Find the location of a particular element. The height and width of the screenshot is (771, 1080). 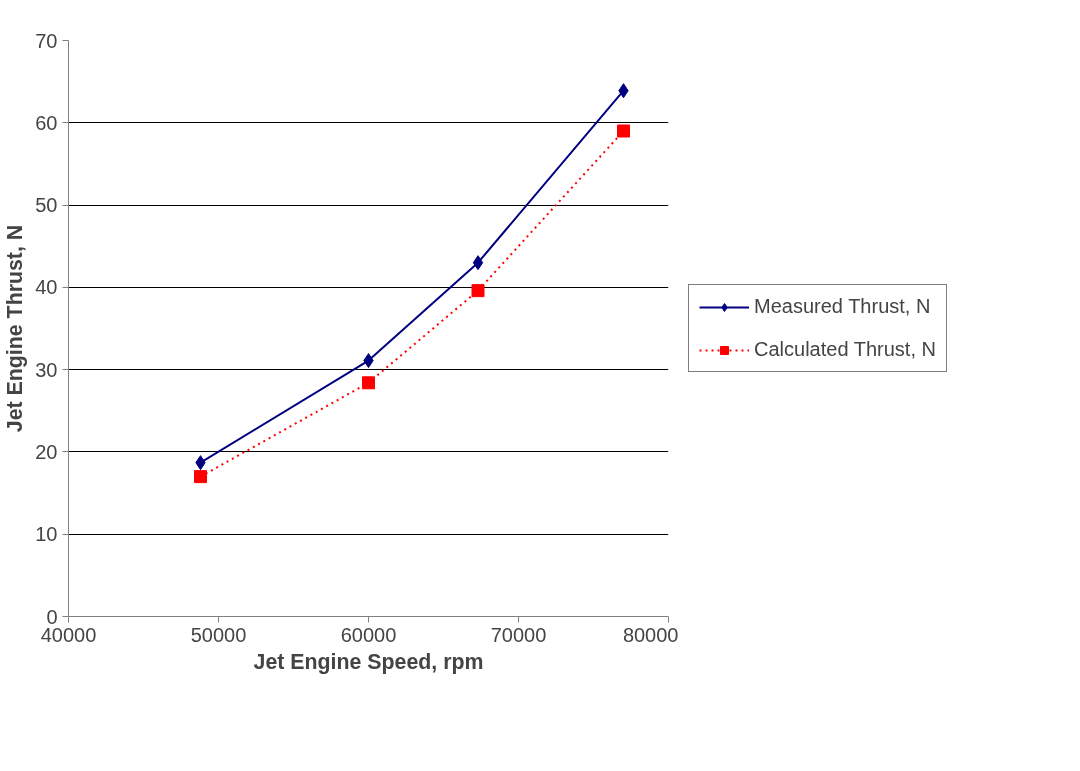

y-axis-title: Jet Engine Thrust, N is located at coordinates (15, 328).